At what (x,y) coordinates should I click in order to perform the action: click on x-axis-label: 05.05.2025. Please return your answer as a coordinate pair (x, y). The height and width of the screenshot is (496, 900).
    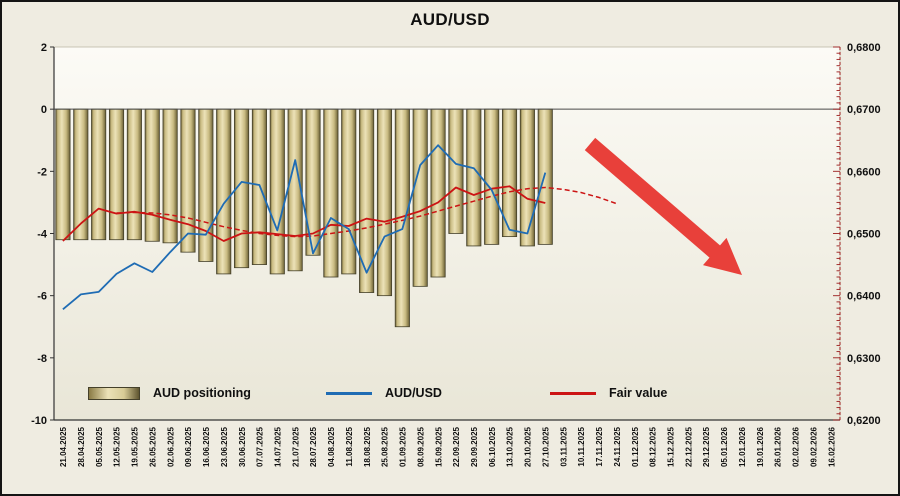
    Looking at the image, I should click on (99, 446).